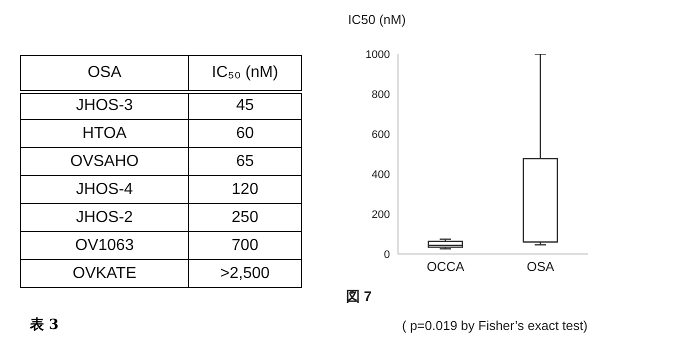 This screenshot has width=692, height=364. I want to click on text: OSA, so click(104, 74).